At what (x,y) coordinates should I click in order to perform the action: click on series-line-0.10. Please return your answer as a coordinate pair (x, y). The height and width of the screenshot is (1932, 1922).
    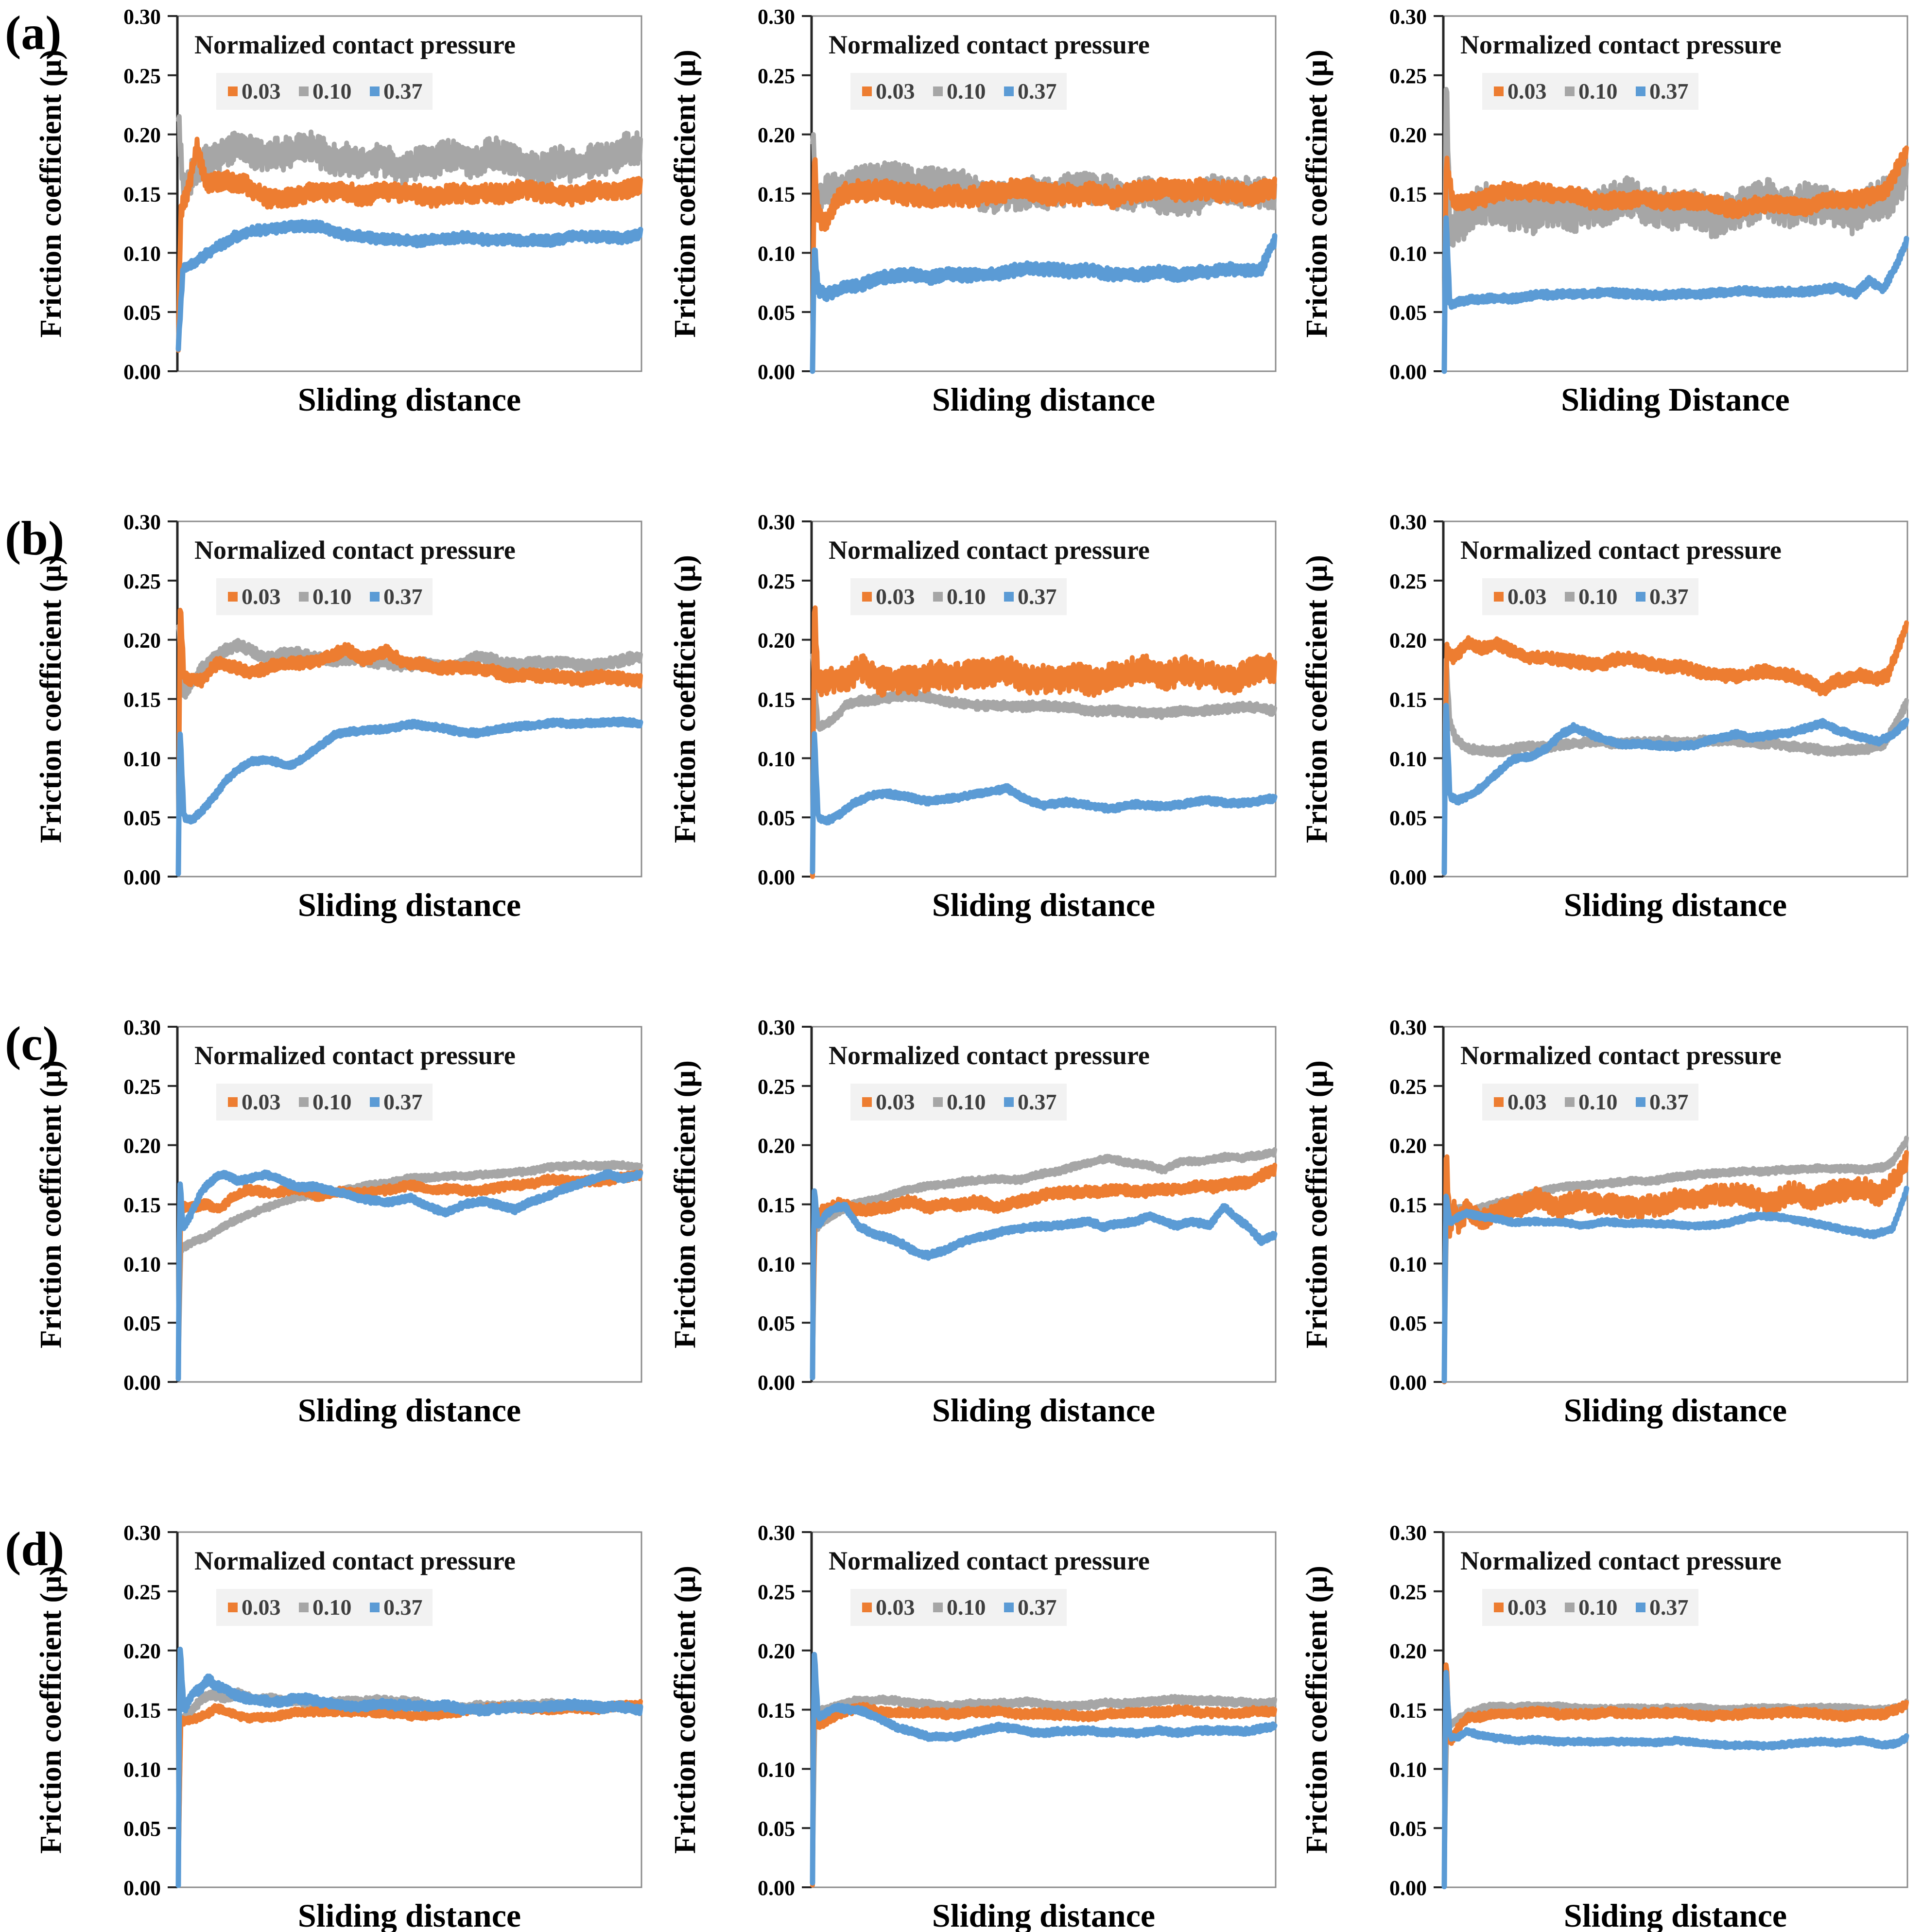
    Looking at the image, I should click on (1043, 1787).